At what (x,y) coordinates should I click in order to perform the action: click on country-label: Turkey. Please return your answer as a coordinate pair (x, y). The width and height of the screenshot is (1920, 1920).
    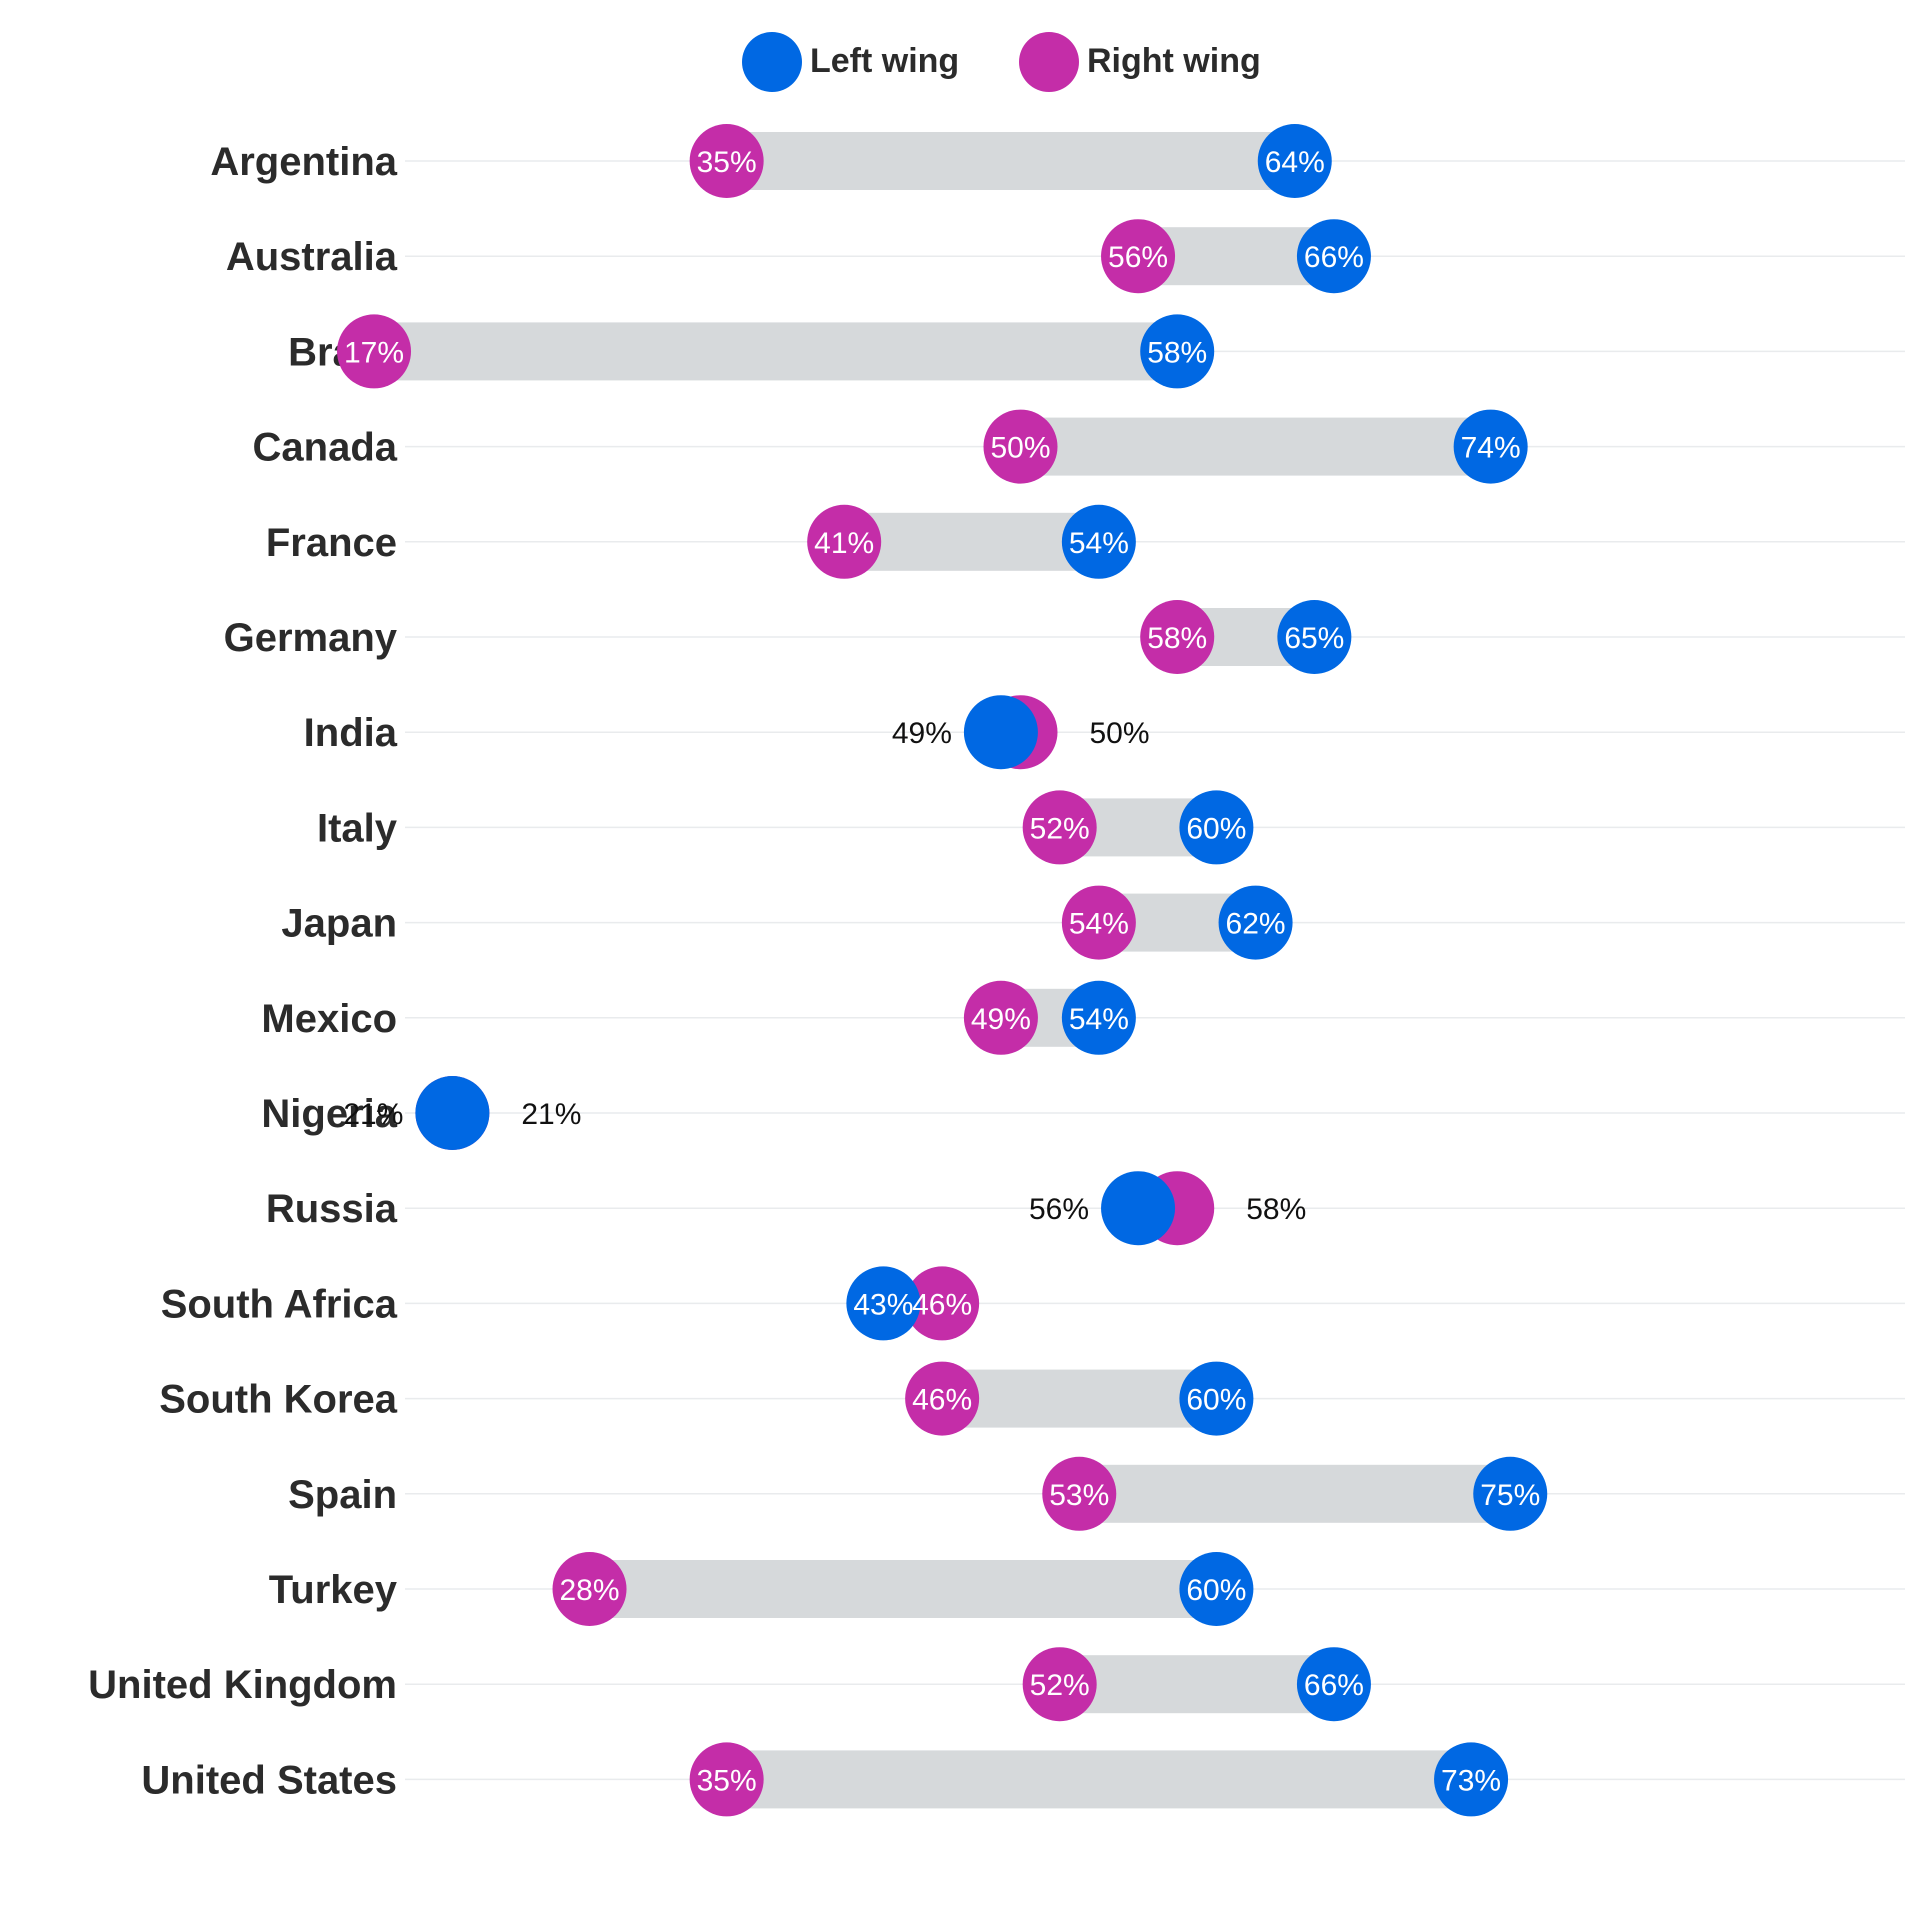
    Looking at the image, I should click on (333, 1590).